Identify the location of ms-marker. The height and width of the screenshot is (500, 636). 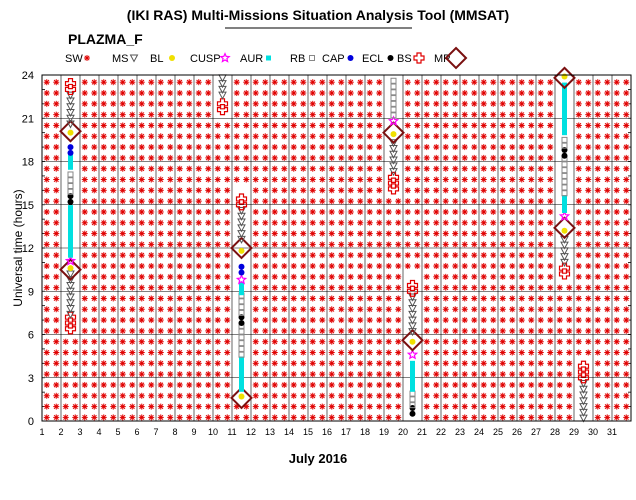
(583, 384).